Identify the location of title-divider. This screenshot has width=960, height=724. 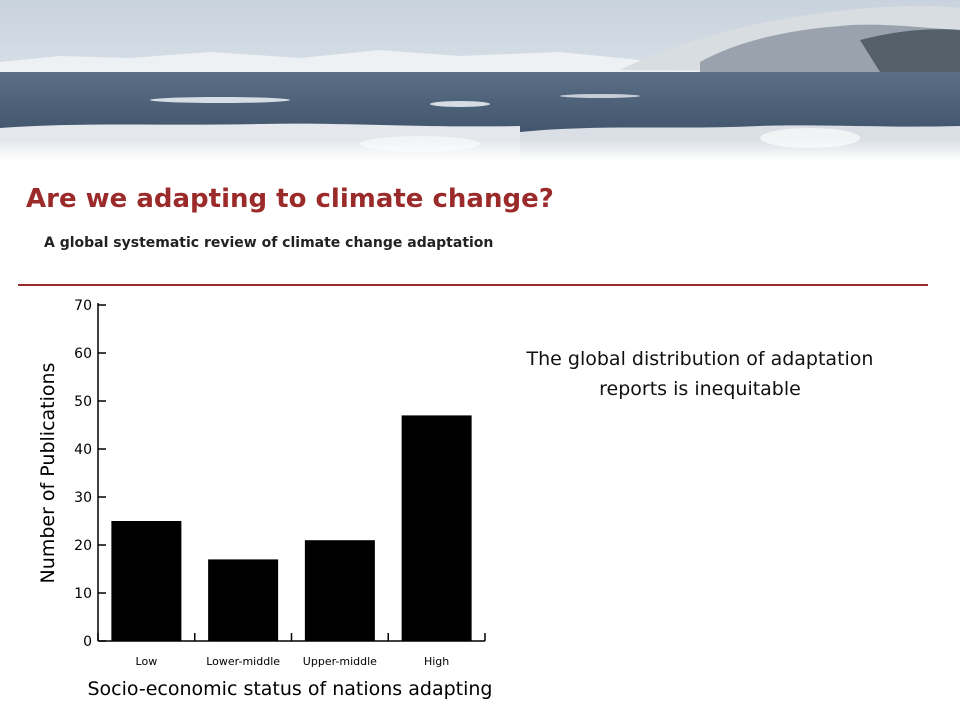
(473, 285).